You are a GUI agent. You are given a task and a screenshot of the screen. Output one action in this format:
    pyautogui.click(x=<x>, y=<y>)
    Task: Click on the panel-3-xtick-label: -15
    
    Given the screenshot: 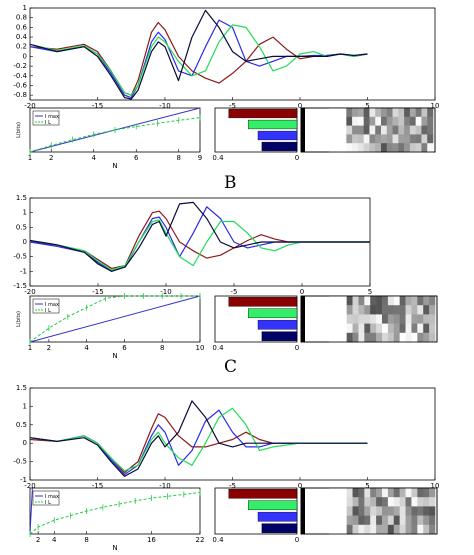 What is the action you would take?
    pyautogui.click(x=97, y=486)
    